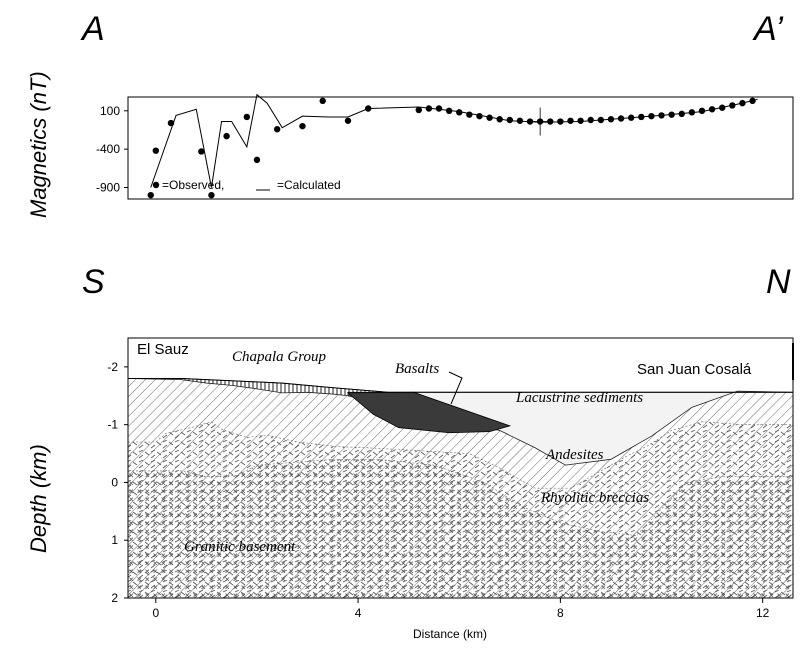 The height and width of the screenshot is (650, 804). Describe the element at coordinates (38, 144) in the screenshot. I see `magnetics-y-label: Magnetics (nT)` at that location.